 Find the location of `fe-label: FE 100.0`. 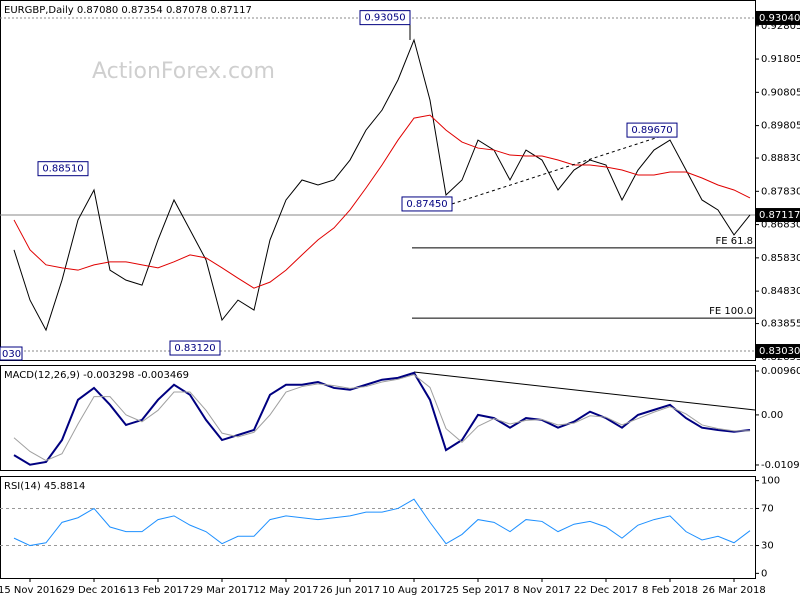

fe-label: FE 100.0 is located at coordinates (731, 311).